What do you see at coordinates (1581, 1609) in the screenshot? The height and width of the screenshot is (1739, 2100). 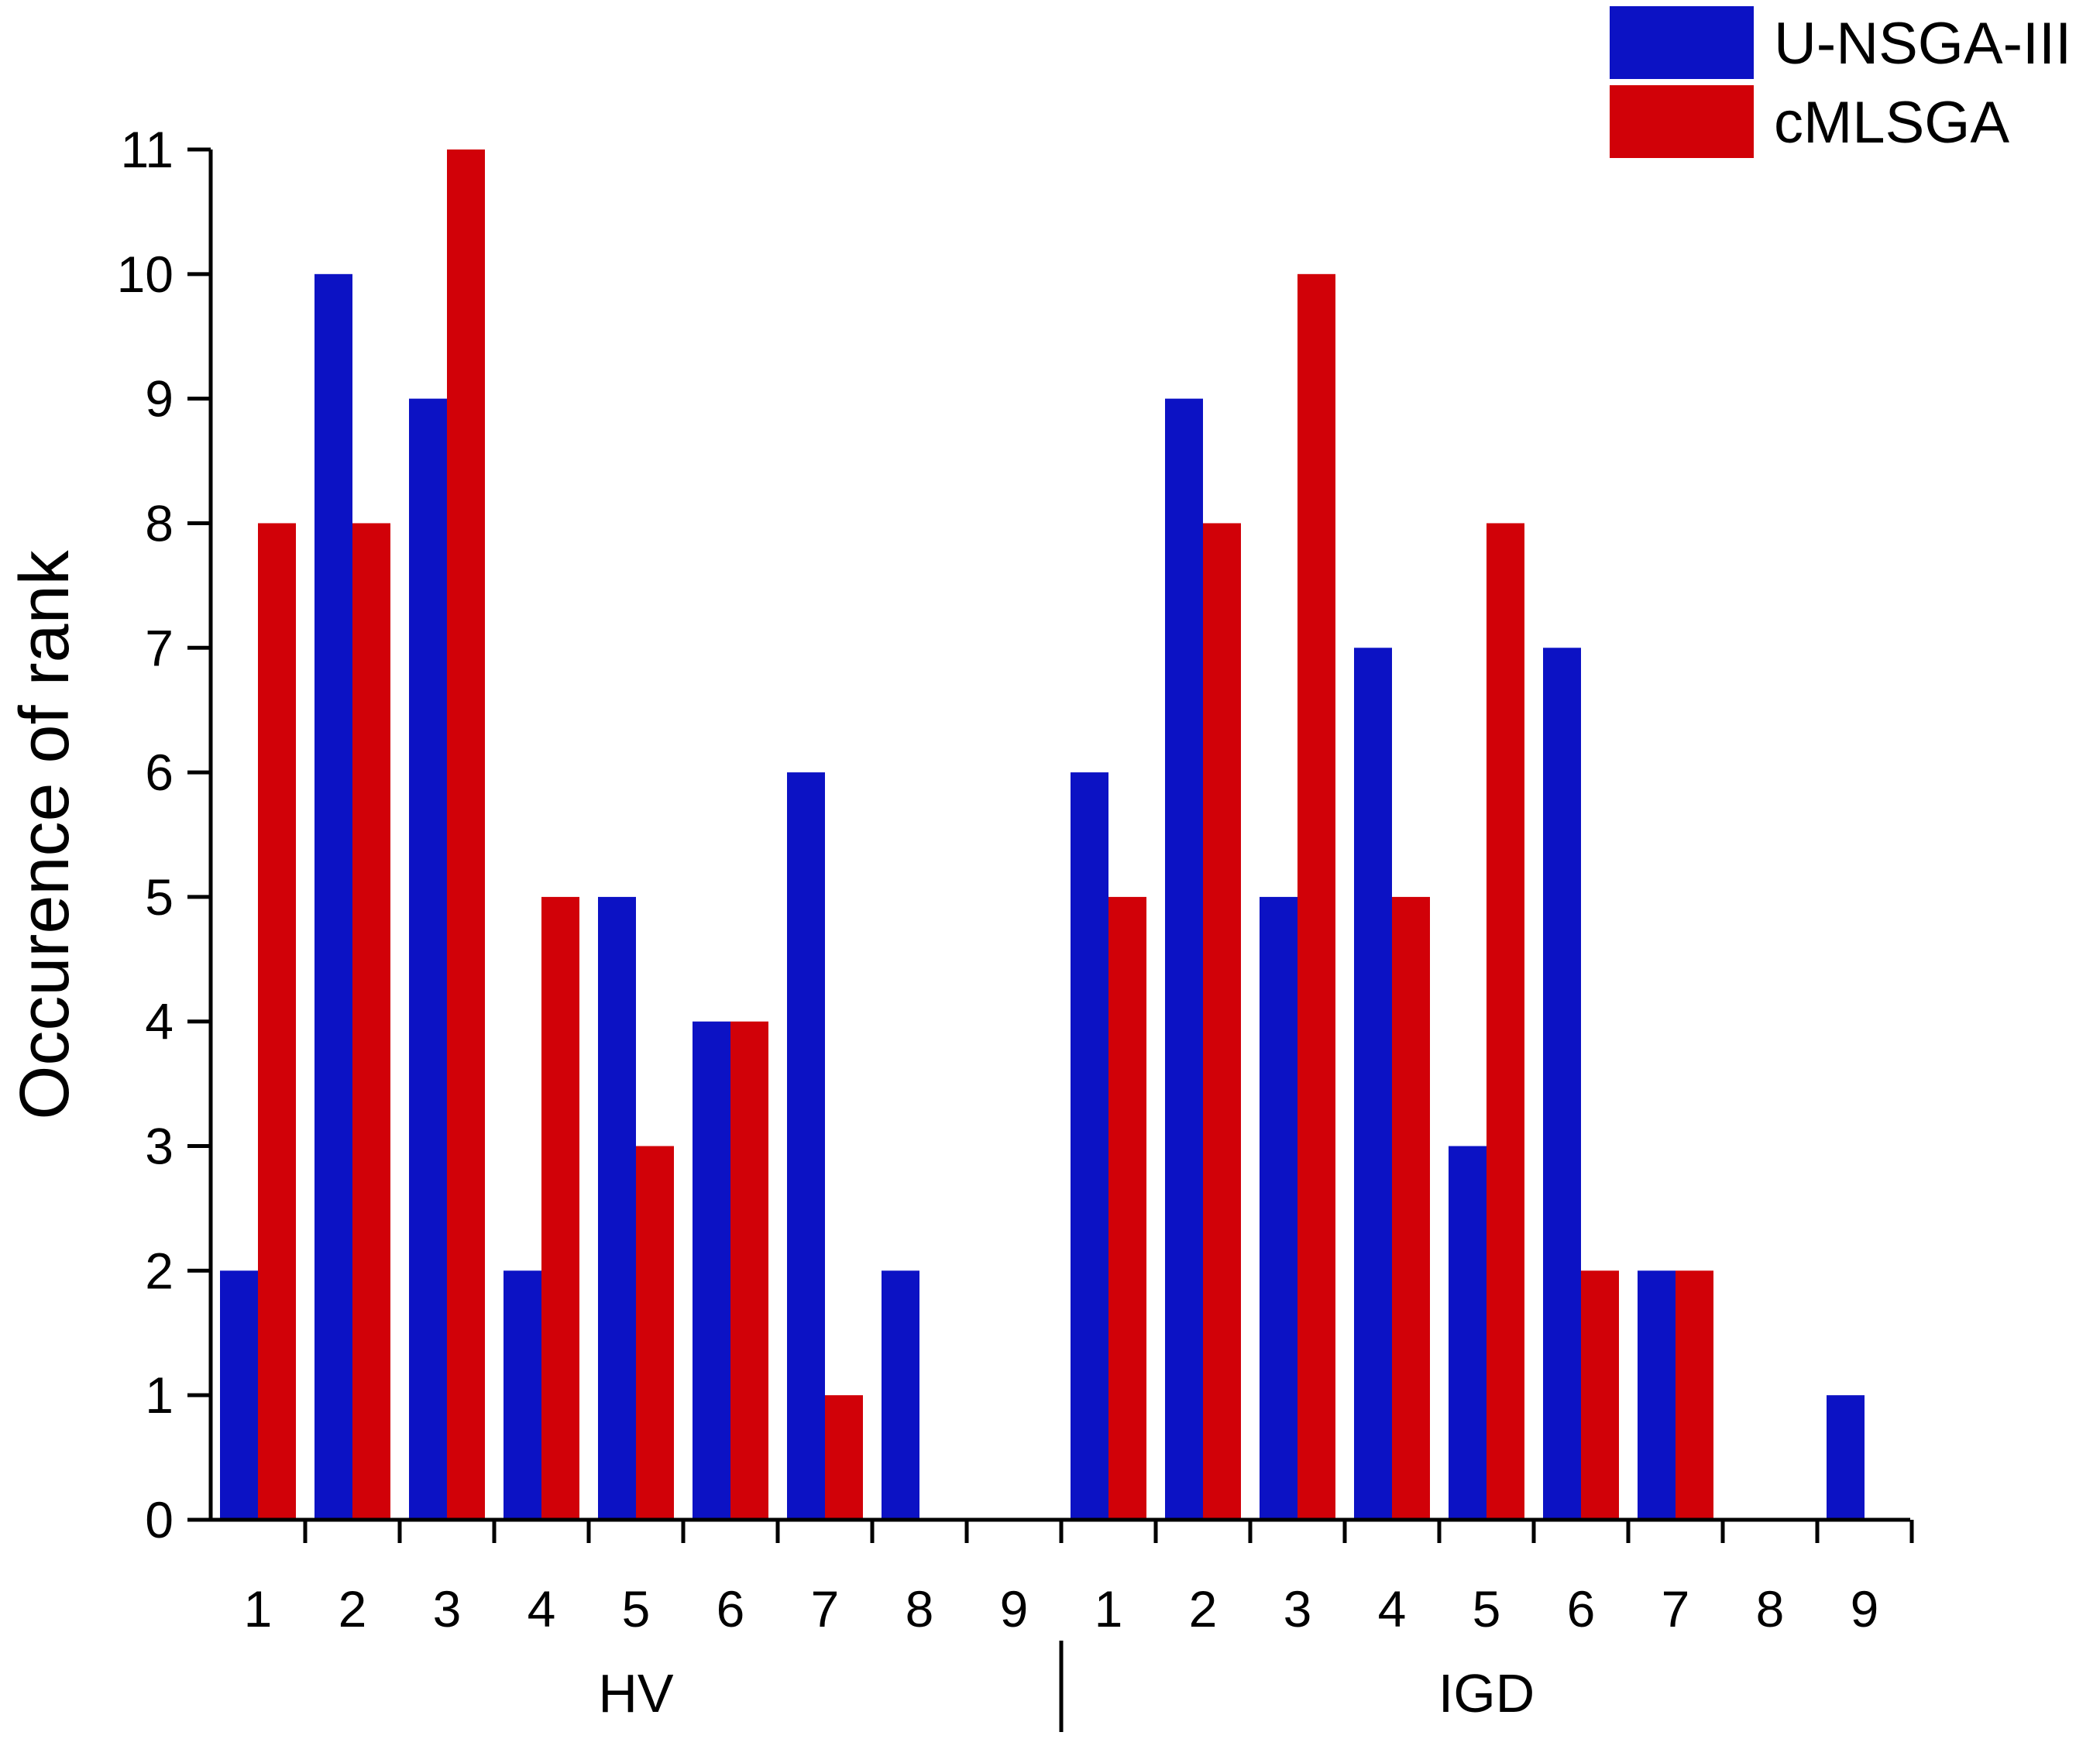 I see `x-tick-label-15: 6` at bounding box center [1581, 1609].